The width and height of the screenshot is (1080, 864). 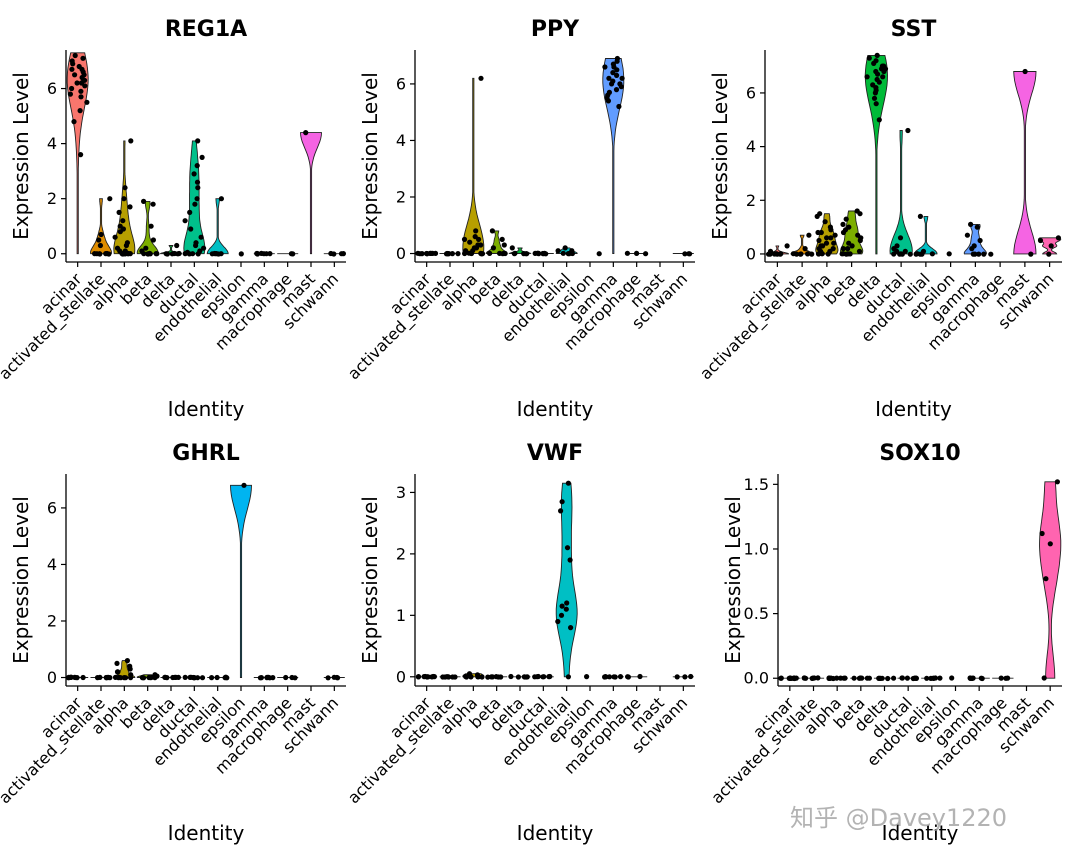 What do you see at coordinates (370, 580) in the screenshot?
I see `y-axis-label: Expression Level` at bounding box center [370, 580].